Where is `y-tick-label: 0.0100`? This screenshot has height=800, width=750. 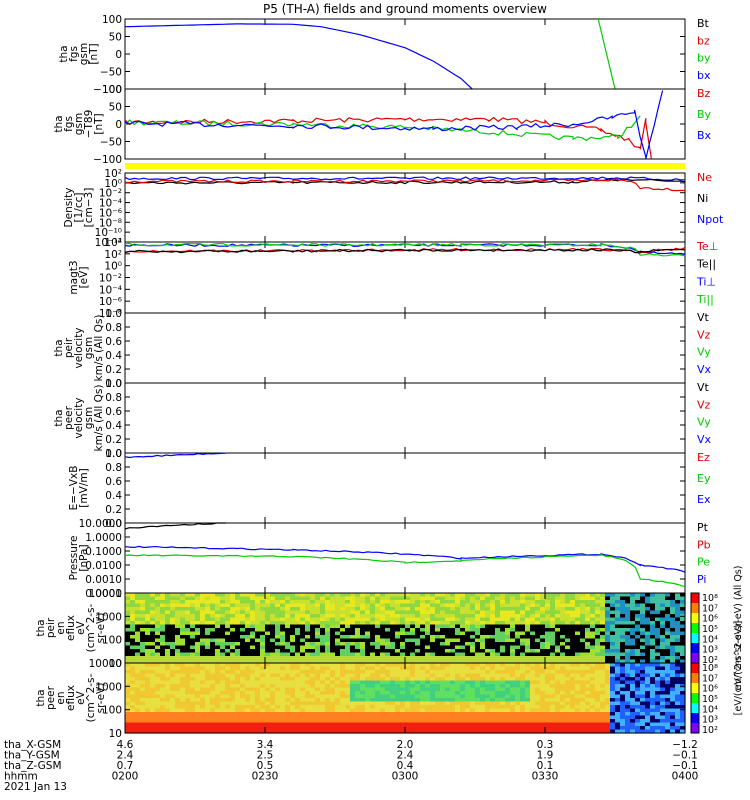
y-tick-label: 0.0100 is located at coordinates (103, 566).